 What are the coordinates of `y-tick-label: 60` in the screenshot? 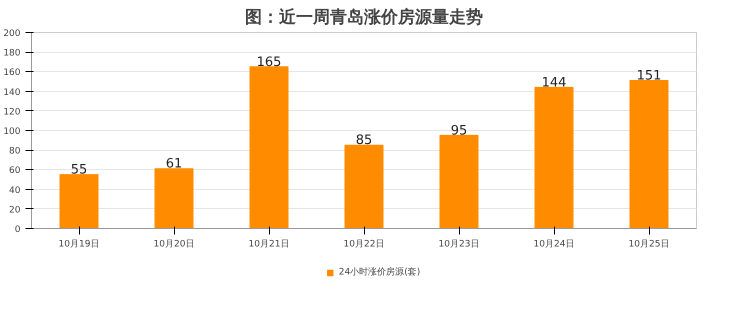 It's located at (15, 171).